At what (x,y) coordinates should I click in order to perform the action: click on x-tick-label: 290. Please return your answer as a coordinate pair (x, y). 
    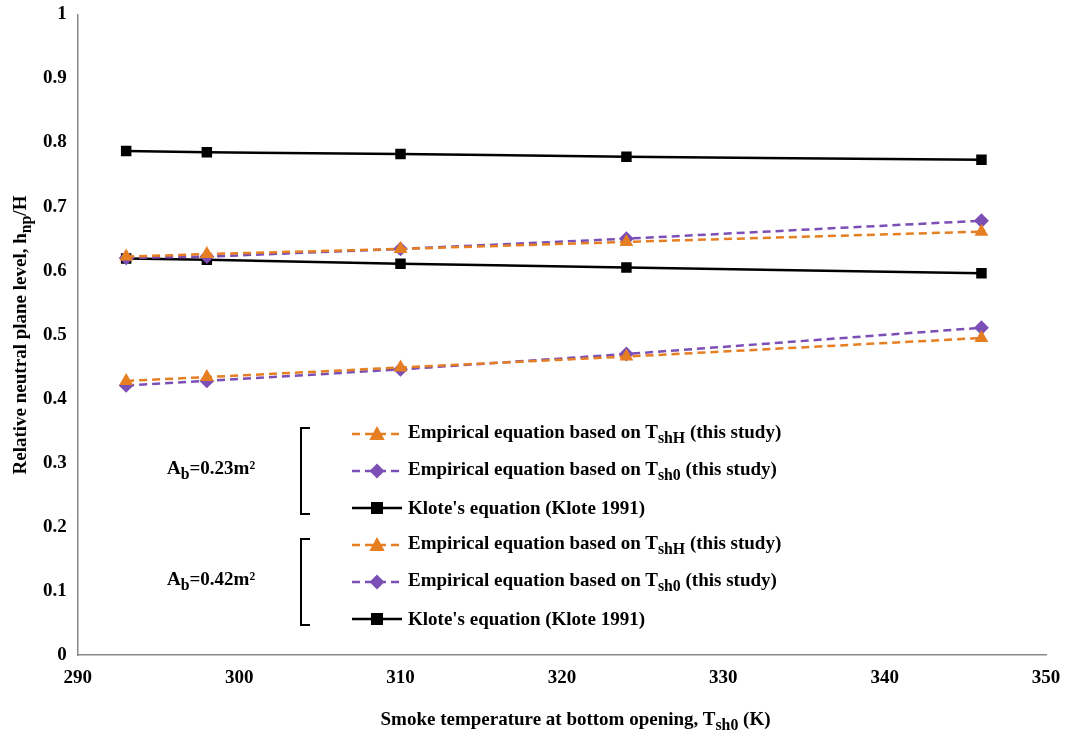
    Looking at the image, I should click on (77, 676).